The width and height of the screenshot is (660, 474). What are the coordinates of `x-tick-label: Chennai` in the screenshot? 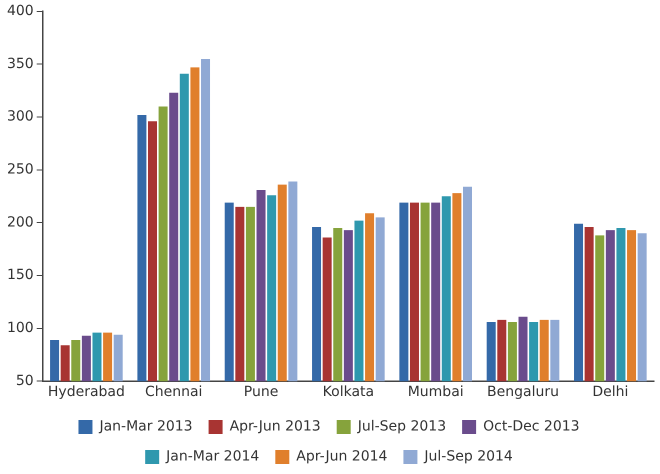 It's located at (173, 392).